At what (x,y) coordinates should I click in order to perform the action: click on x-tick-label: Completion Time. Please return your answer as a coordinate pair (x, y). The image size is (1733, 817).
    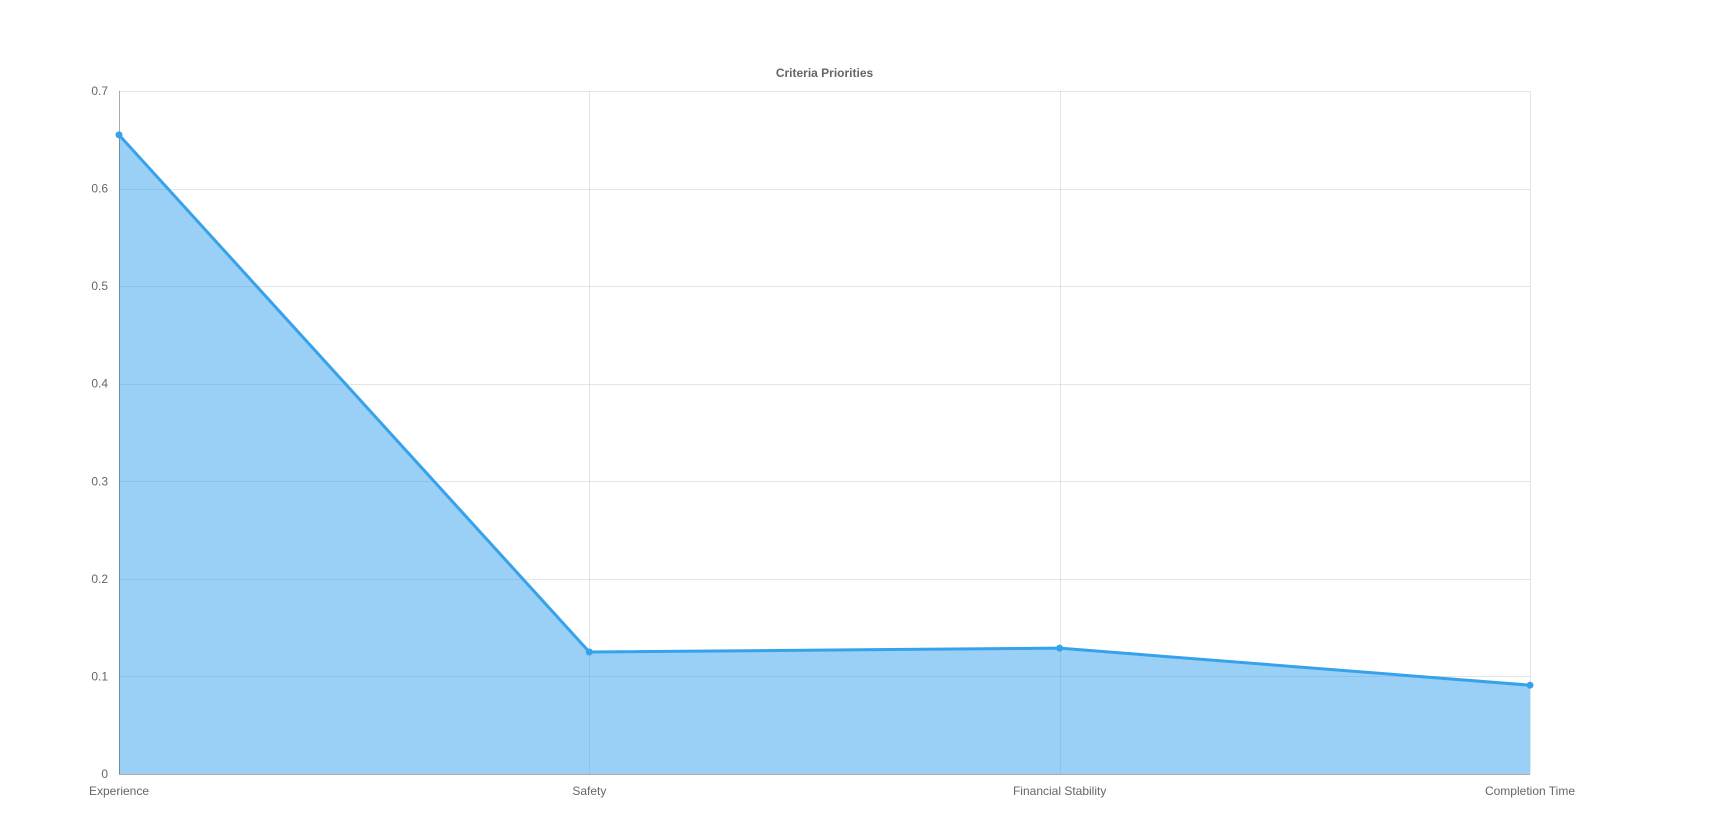
    Looking at the image, I should click on (1530, 791).